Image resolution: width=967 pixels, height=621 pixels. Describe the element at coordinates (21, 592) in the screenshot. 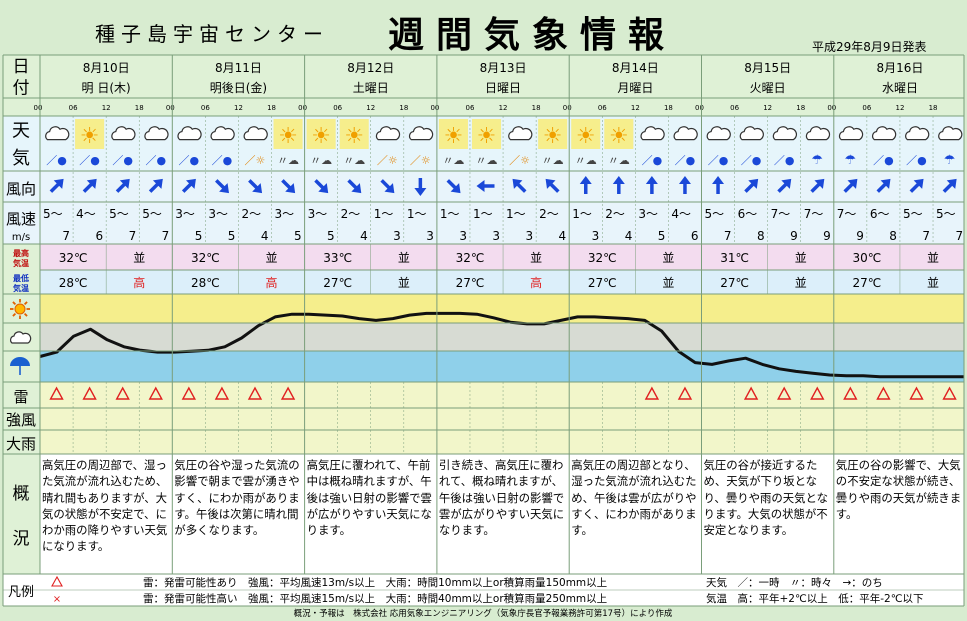

I see `legend-title: 凡例` at that location.